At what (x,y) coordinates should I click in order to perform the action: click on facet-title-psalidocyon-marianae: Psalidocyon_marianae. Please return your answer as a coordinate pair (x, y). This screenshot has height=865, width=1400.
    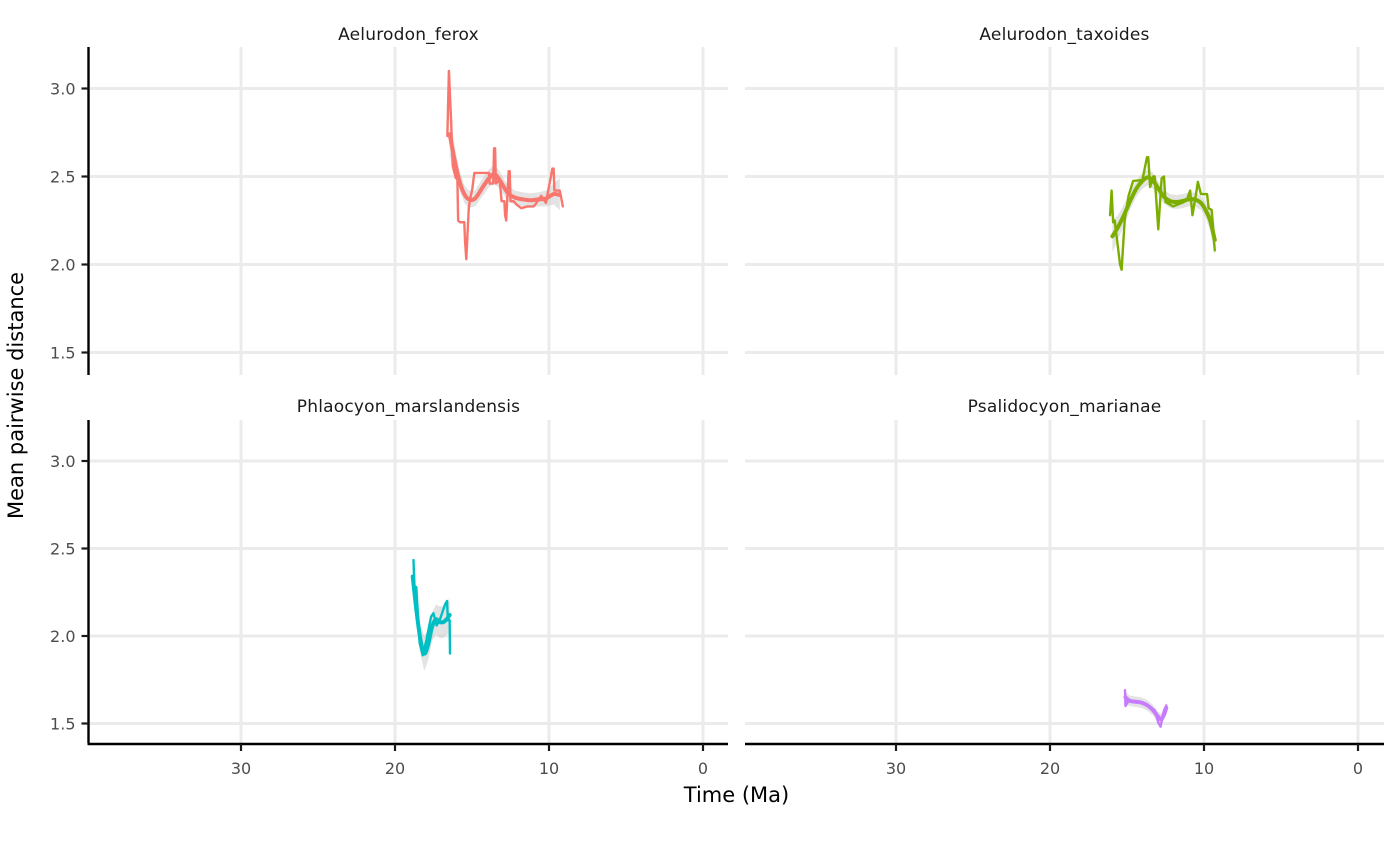
    Looking at the image, I should click on (1064, 407).